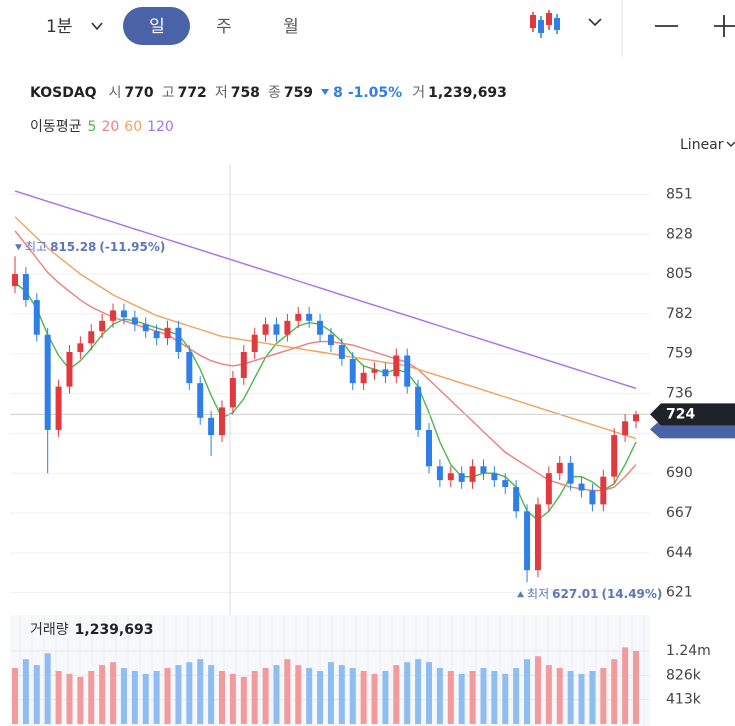 The width and height of the screenshot is (735, 726). I want to click on down-arrow, so click(325, 92).